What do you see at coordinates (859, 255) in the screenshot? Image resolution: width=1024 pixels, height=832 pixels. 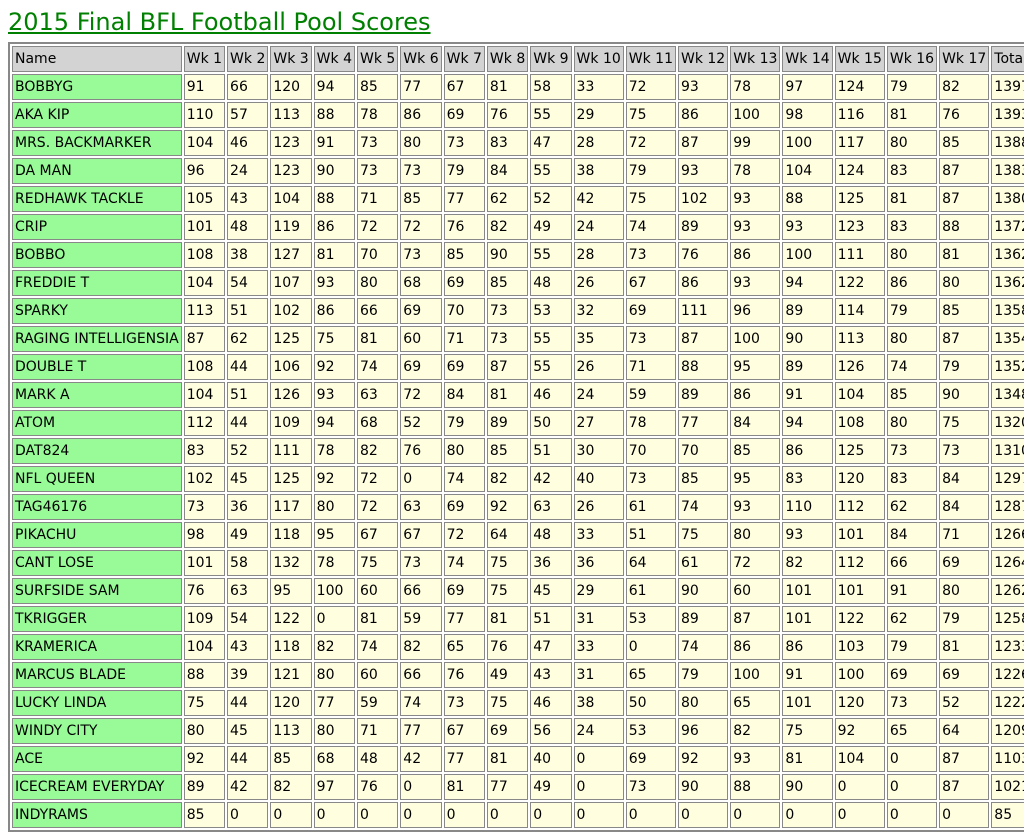 I see `score-cell: 111` at bounding box center [859, 255].